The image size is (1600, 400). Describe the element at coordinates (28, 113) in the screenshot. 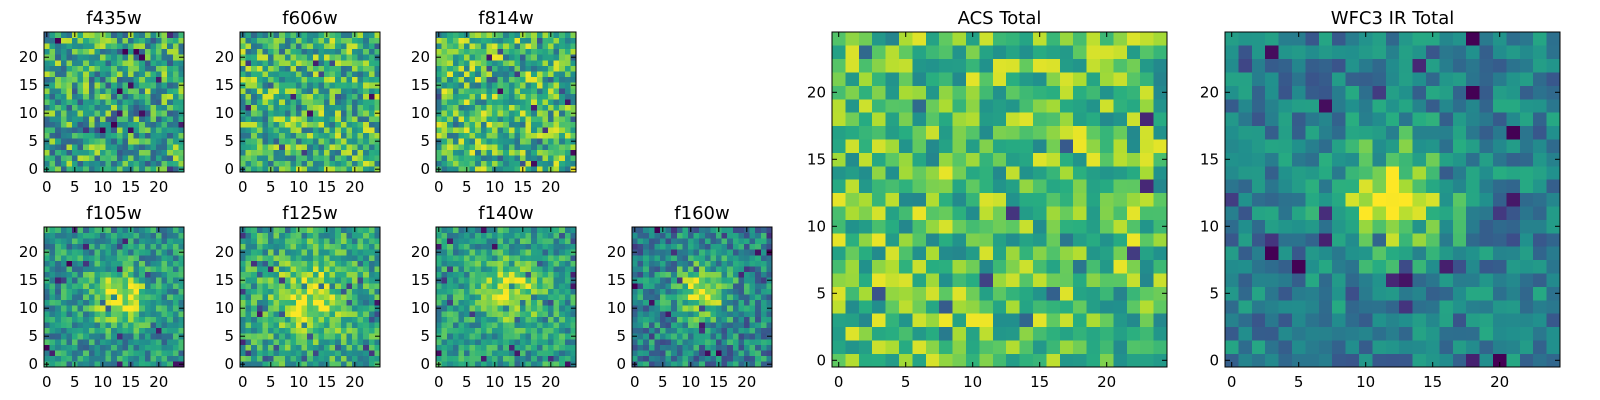

I see `y-tick-label: 10` at that location.